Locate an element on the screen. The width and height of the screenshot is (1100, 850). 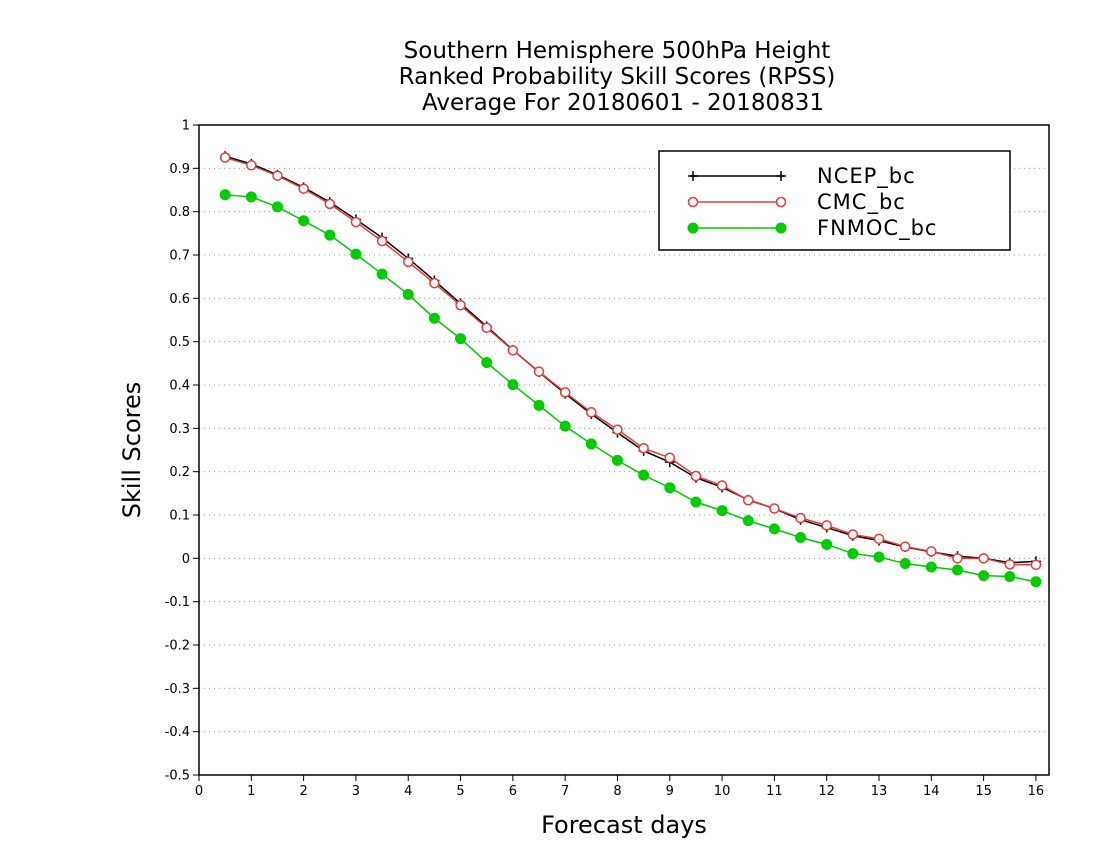
y-tick-label: 0.5 is located at coordinates (179, 342).